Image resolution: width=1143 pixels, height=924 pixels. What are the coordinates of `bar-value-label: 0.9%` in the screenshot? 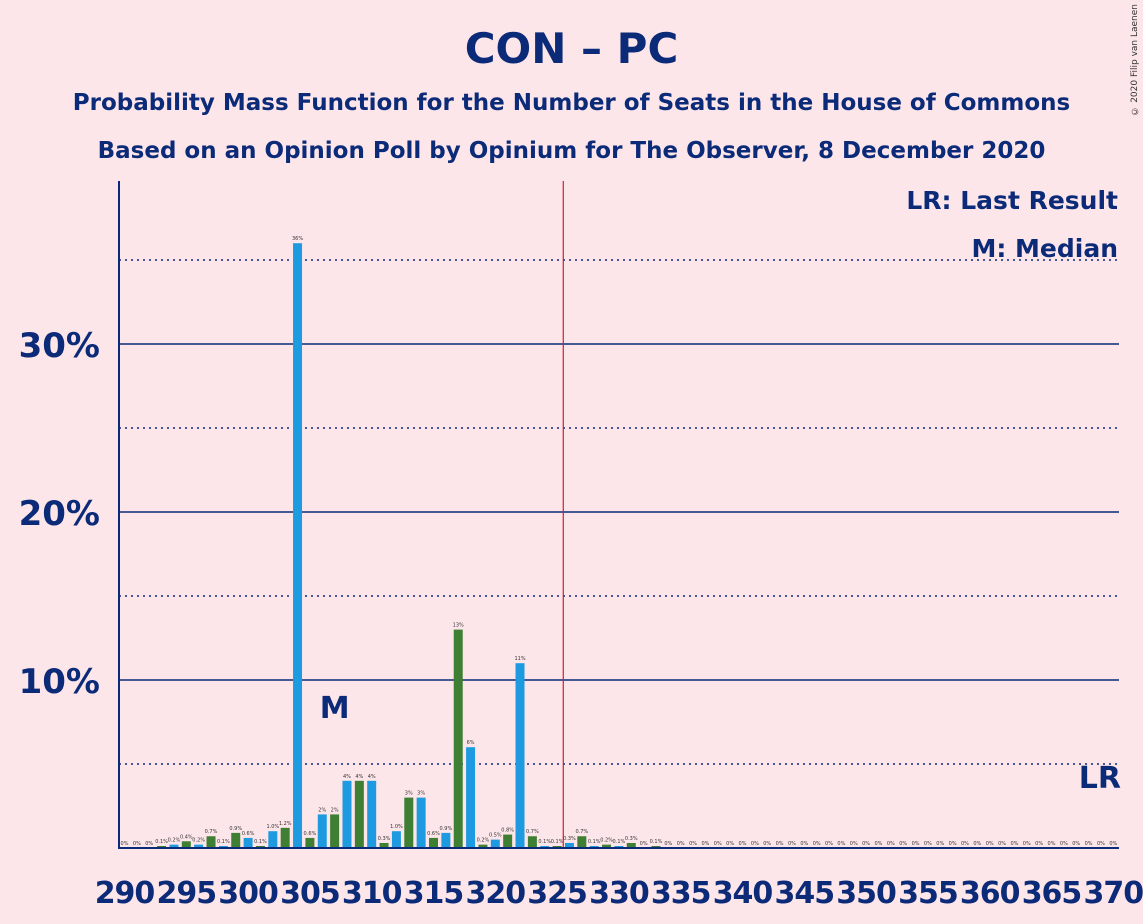 It's located at (235, 829).